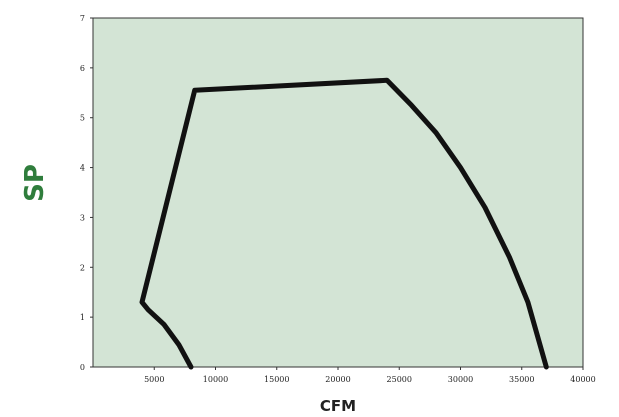 Image resolution: width=619 pixels, height=417 pixels. Describe the element at coordinates (215, 379) in the screenshot. I see `x-tick-label: 10000` at that location.